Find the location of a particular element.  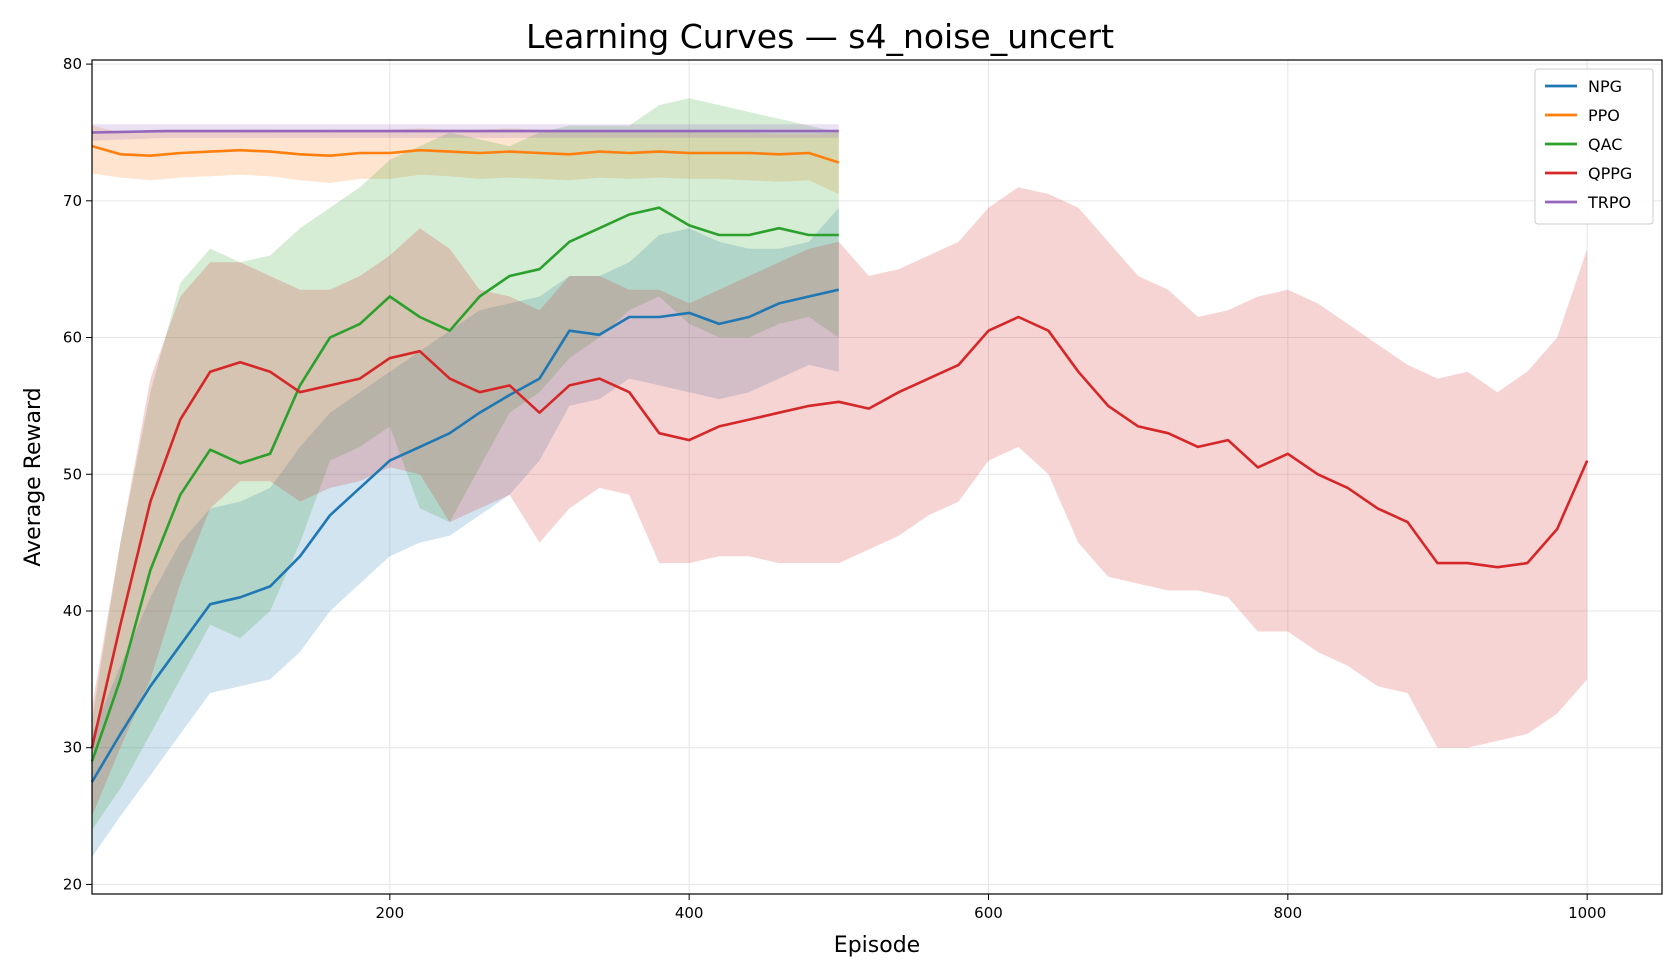

y-tick-label: 80 is located at coordinates (72, 64).